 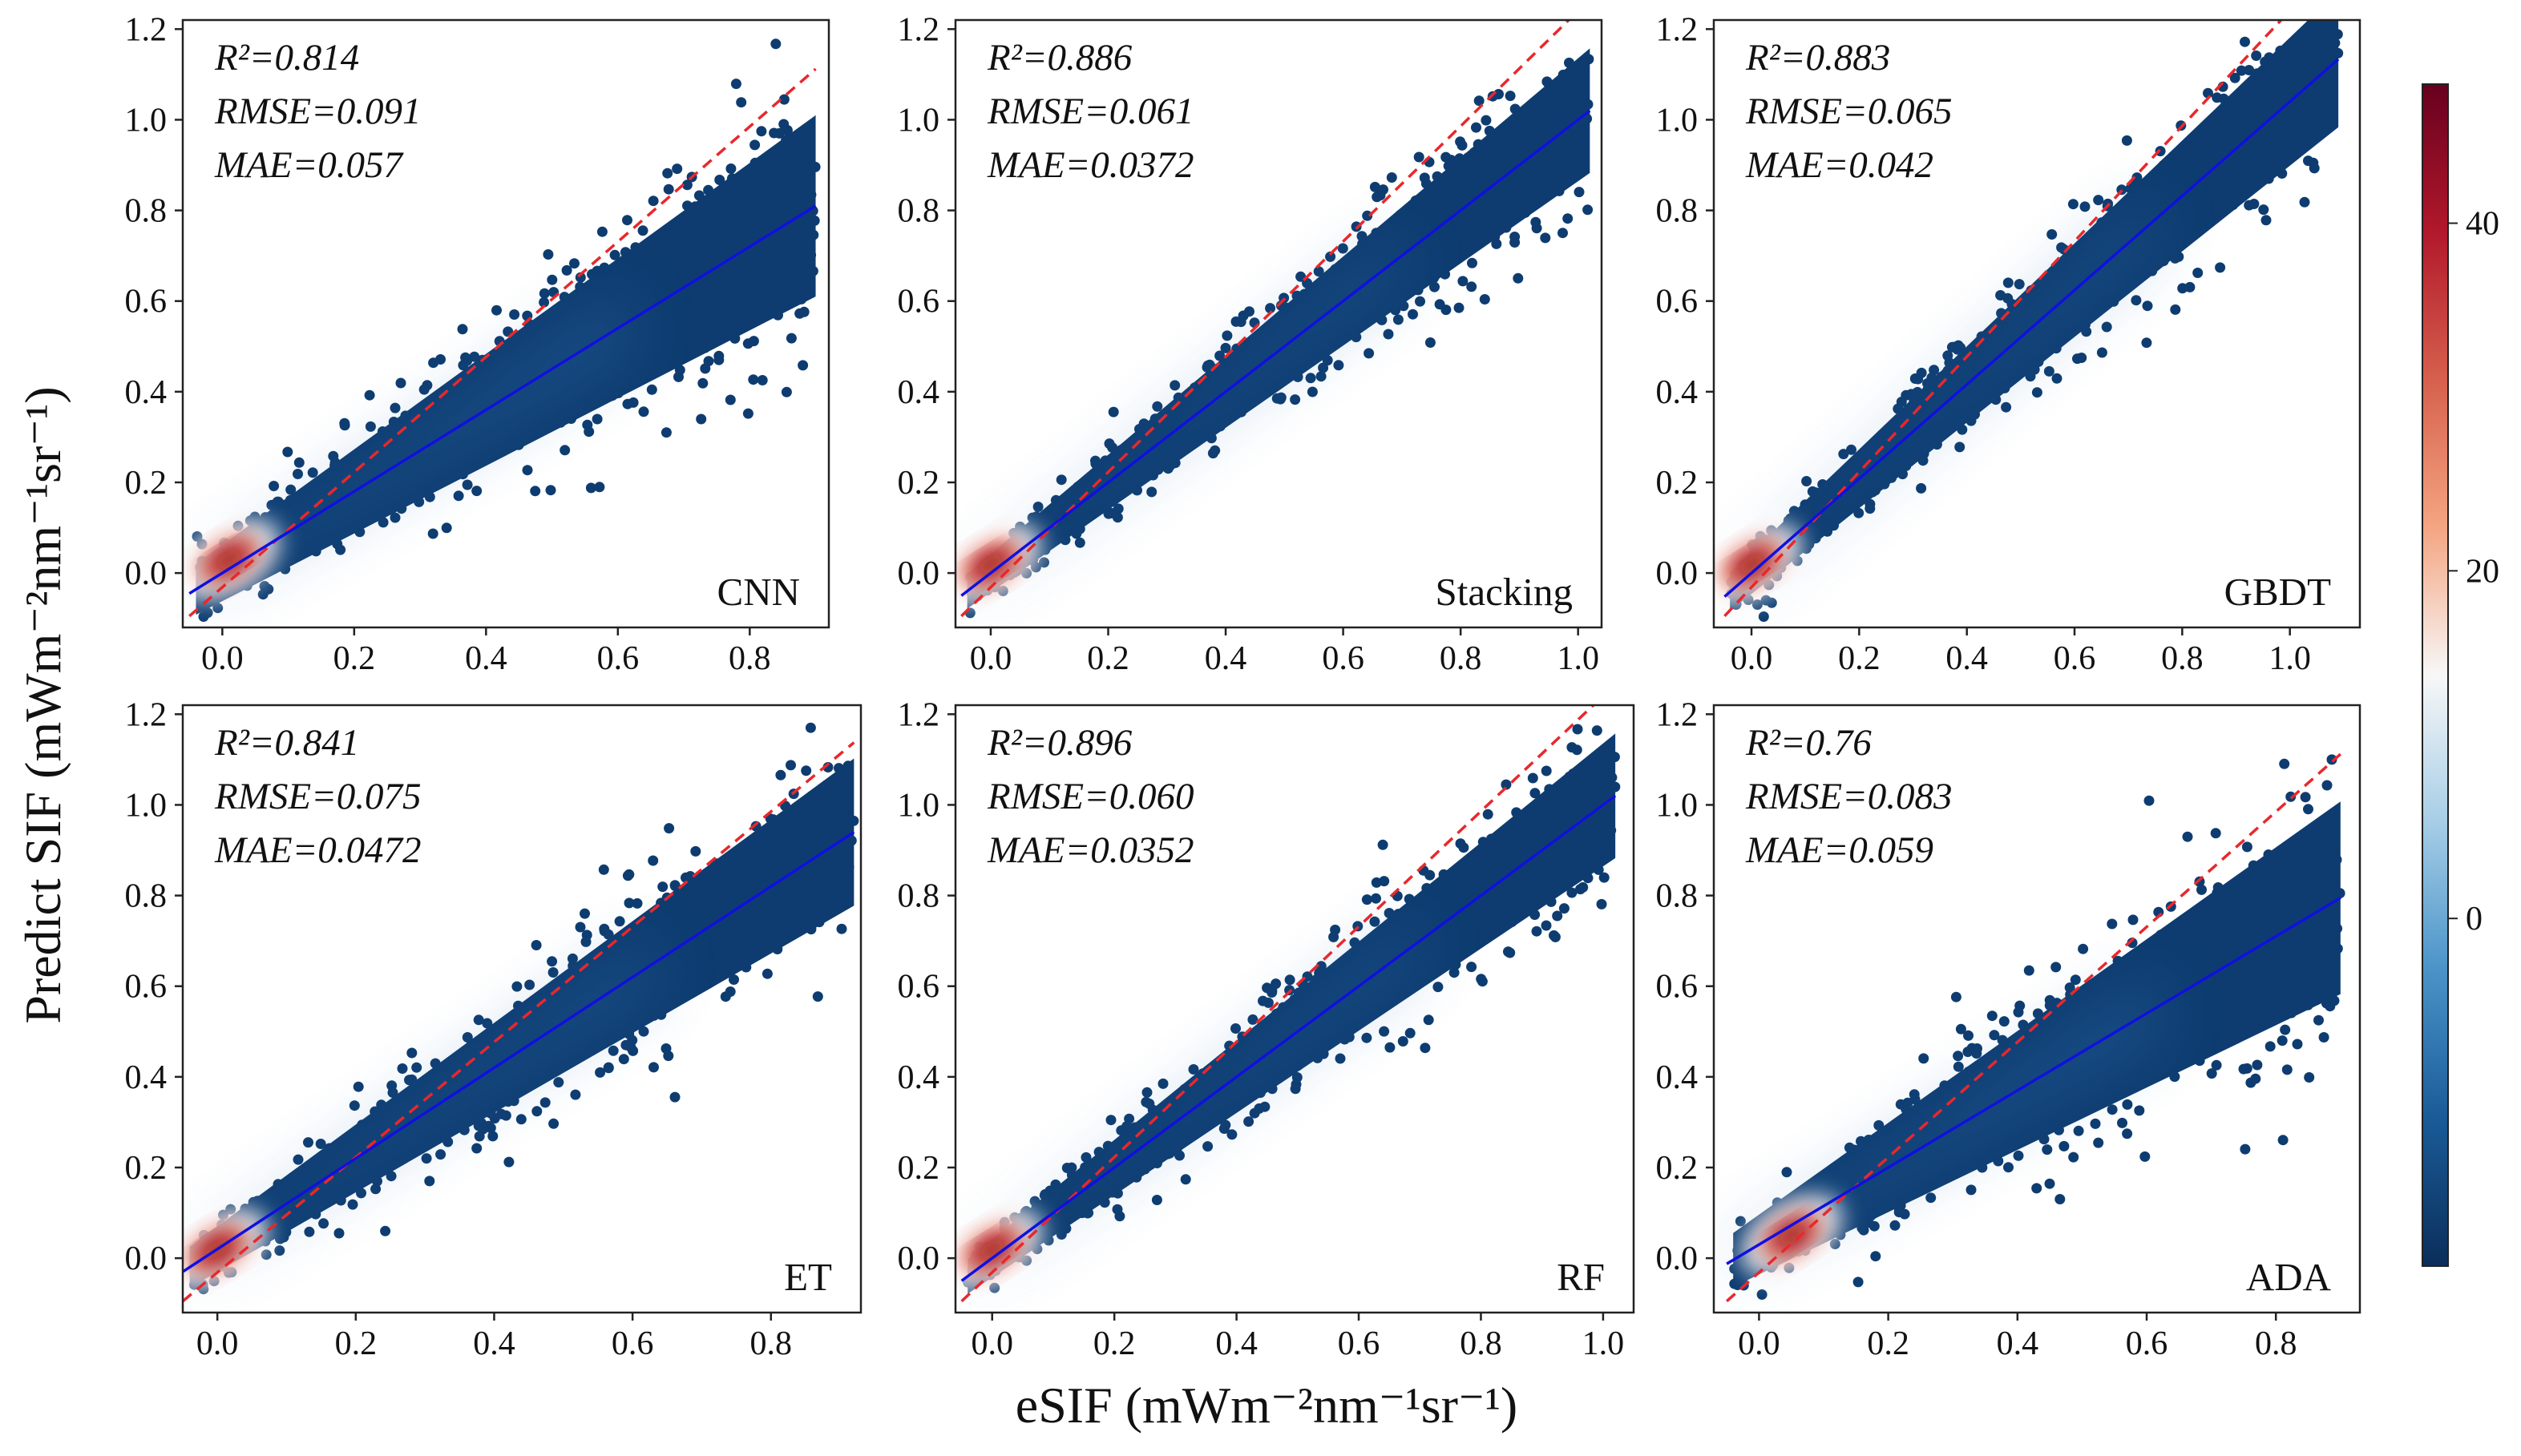 I want to click on y-tick-label: 0.8, so click(x=1678, y=897).